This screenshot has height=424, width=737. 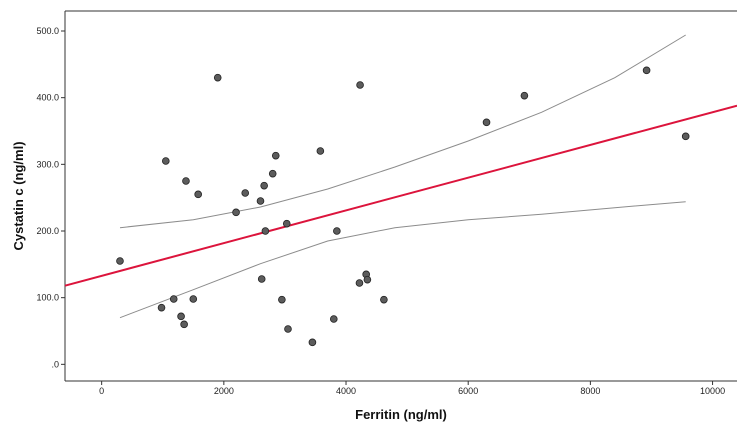 What do you see at coordinates (47, 231) in the screenshot?
I see `y-tick-label: 200.0` at bounding box center [47, 231].